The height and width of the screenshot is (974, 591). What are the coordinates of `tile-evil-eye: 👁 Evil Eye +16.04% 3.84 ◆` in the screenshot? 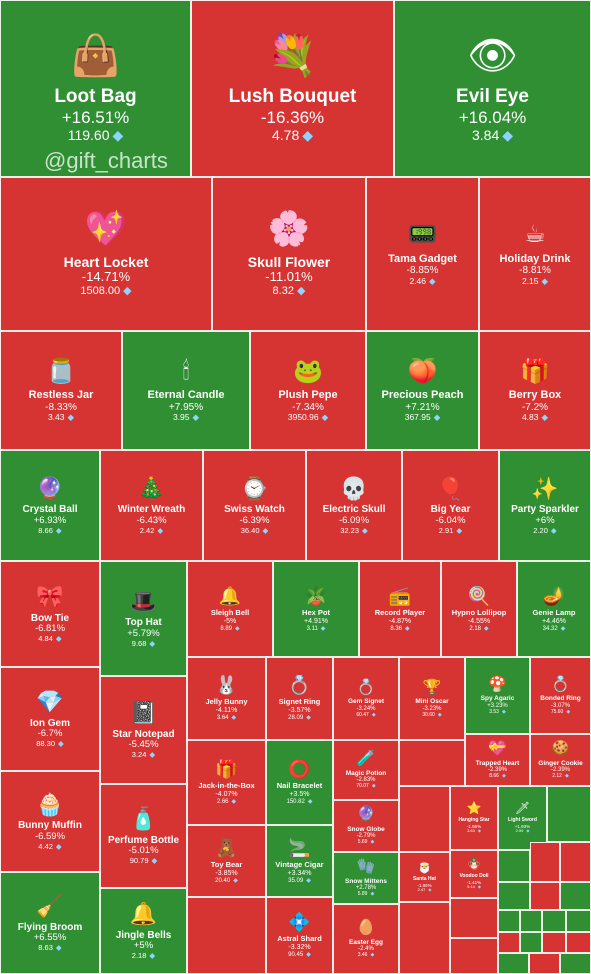 It's located at (492, 88).